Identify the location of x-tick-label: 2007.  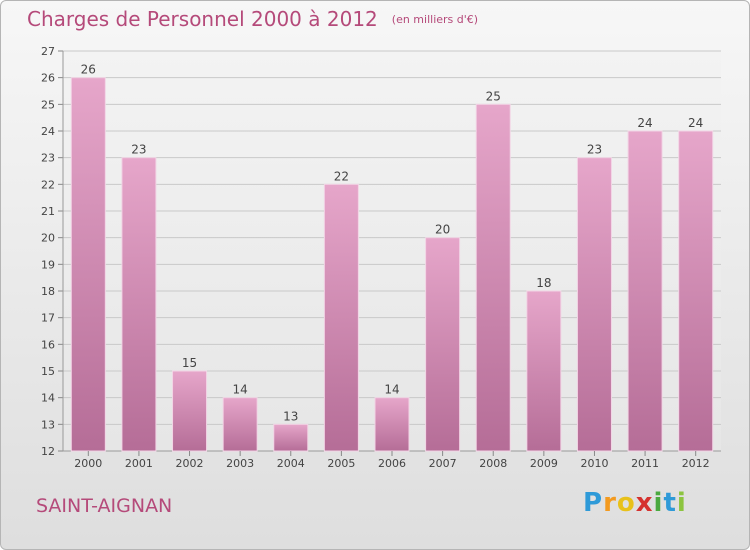
(443, 463).